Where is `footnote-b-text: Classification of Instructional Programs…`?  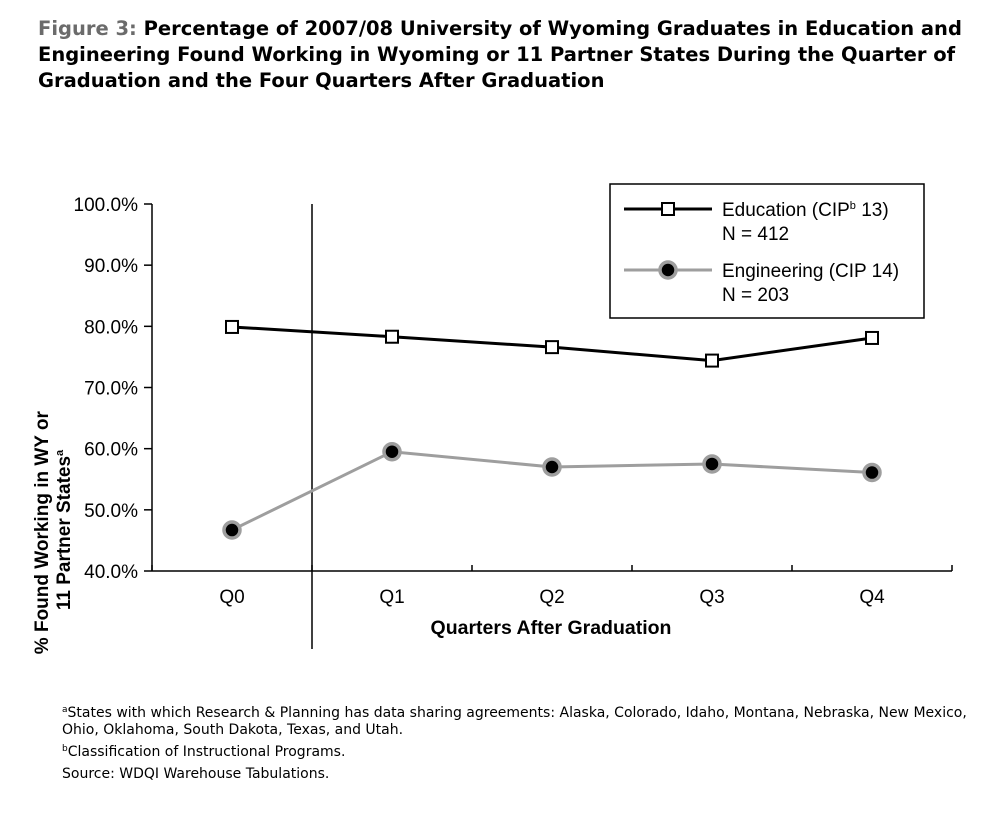 footnote-b-text: Classification of Instructional Programs… is located at coordinates (206, 752).